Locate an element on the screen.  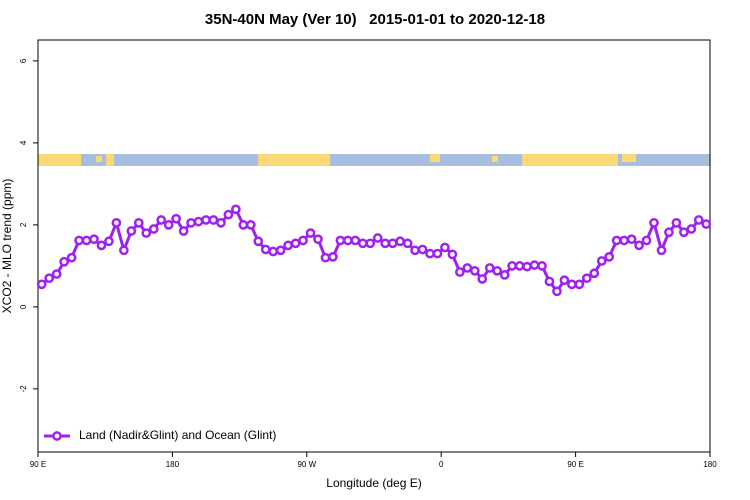
y-axis-label: XCO2 - MLO trend (ppm) is located at coordinates (7, 246).